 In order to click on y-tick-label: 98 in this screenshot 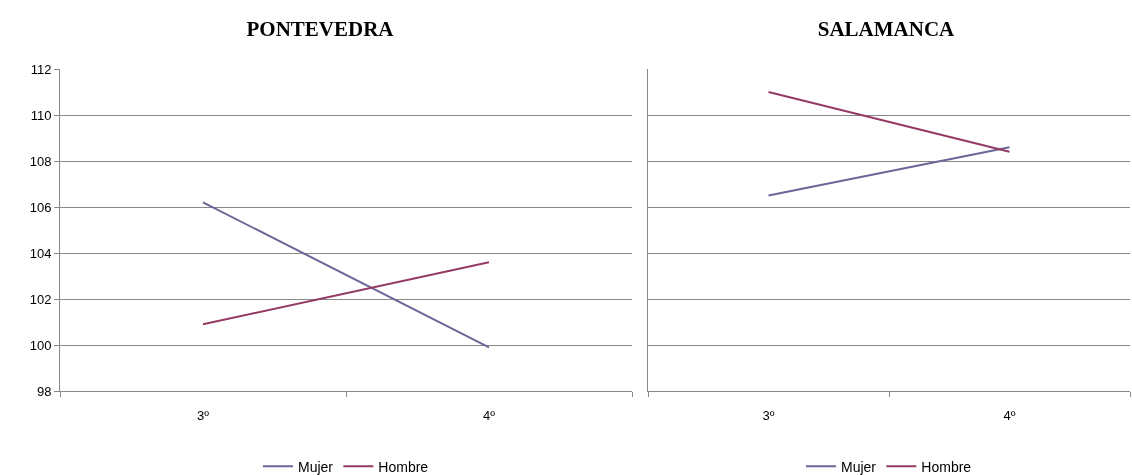, I will do `click(44, 391)`.